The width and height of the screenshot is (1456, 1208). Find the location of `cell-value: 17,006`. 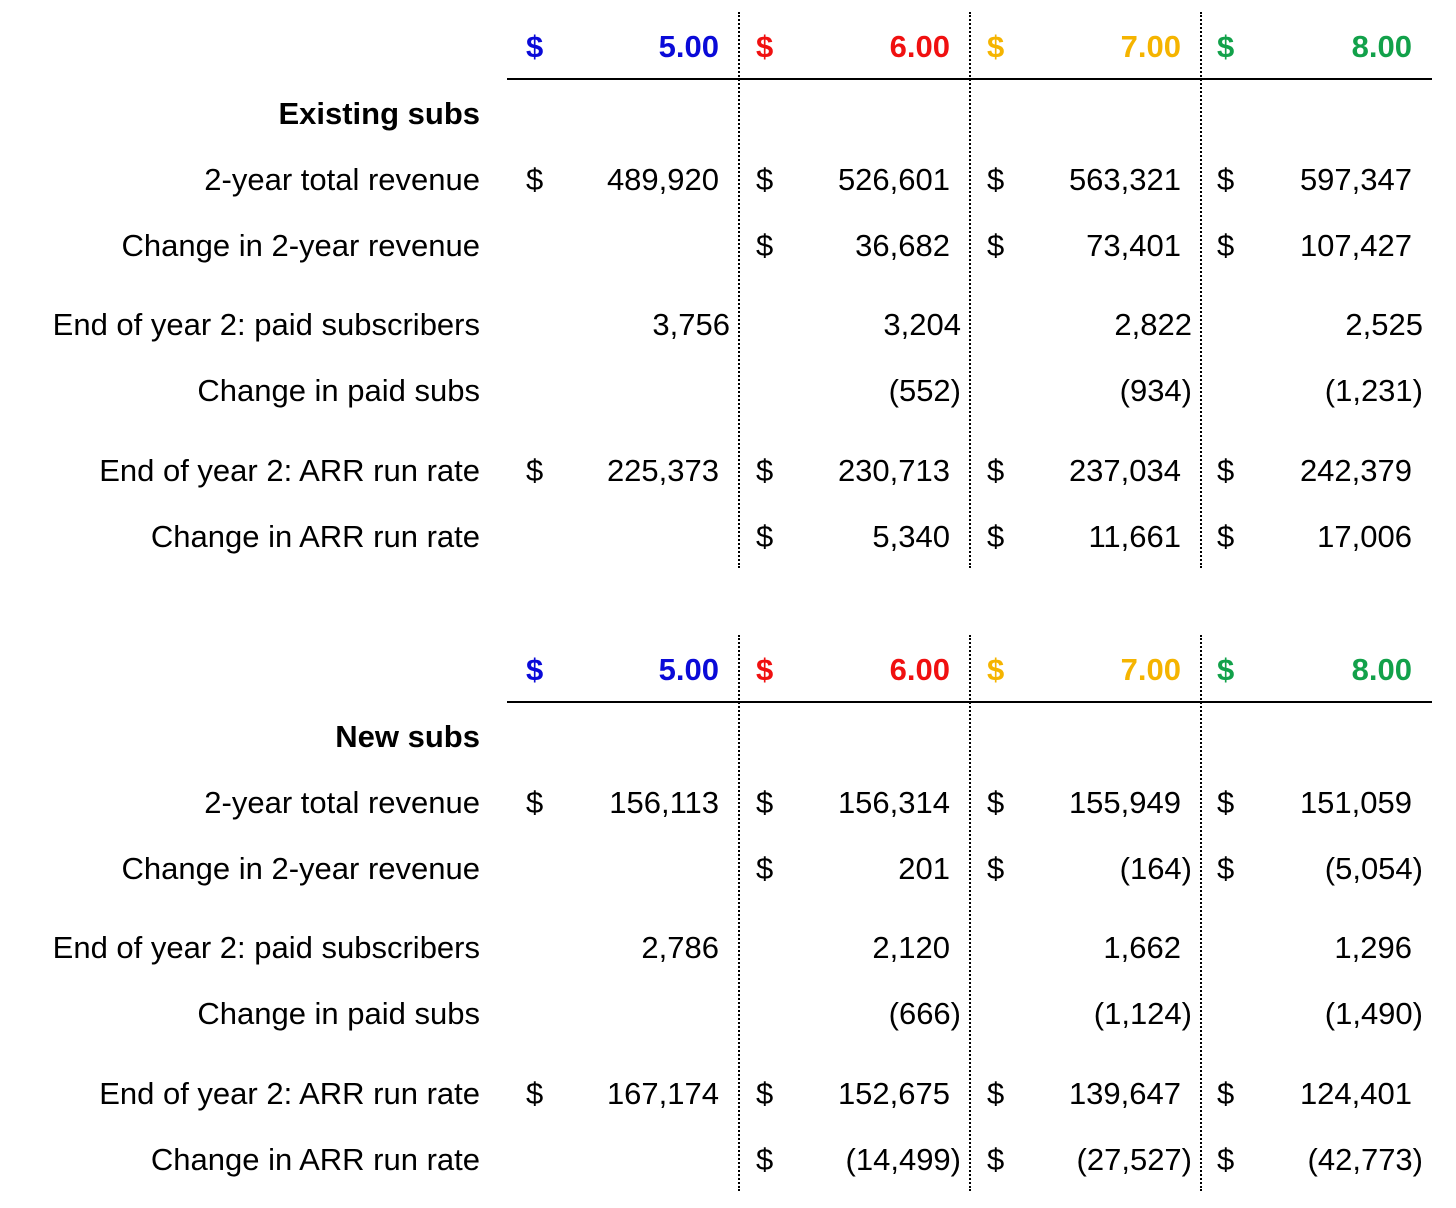

cell-value: 17,006 is located at coordinates (1364, 536).